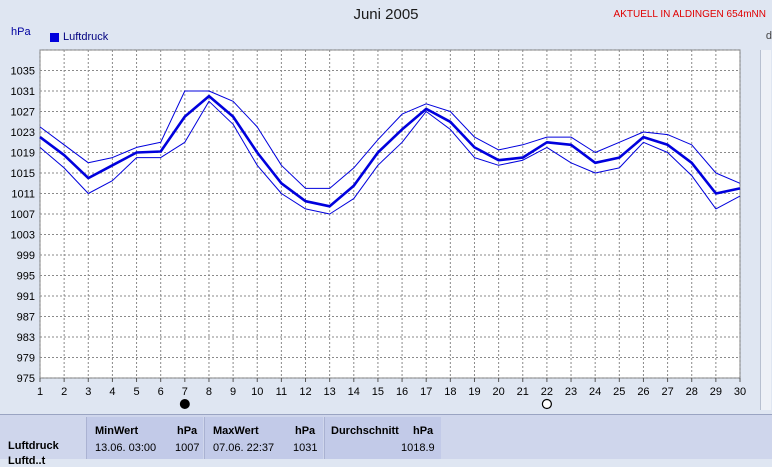 This screenshot has width=772, height=467. I want to click on y-tick-label: 1015, so click(23, 174).